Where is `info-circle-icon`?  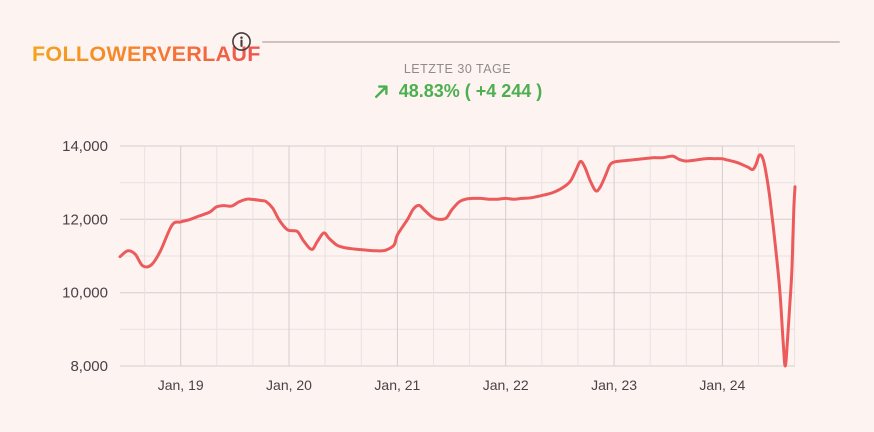 info-circle-icon is located at coordinates (241, 41).